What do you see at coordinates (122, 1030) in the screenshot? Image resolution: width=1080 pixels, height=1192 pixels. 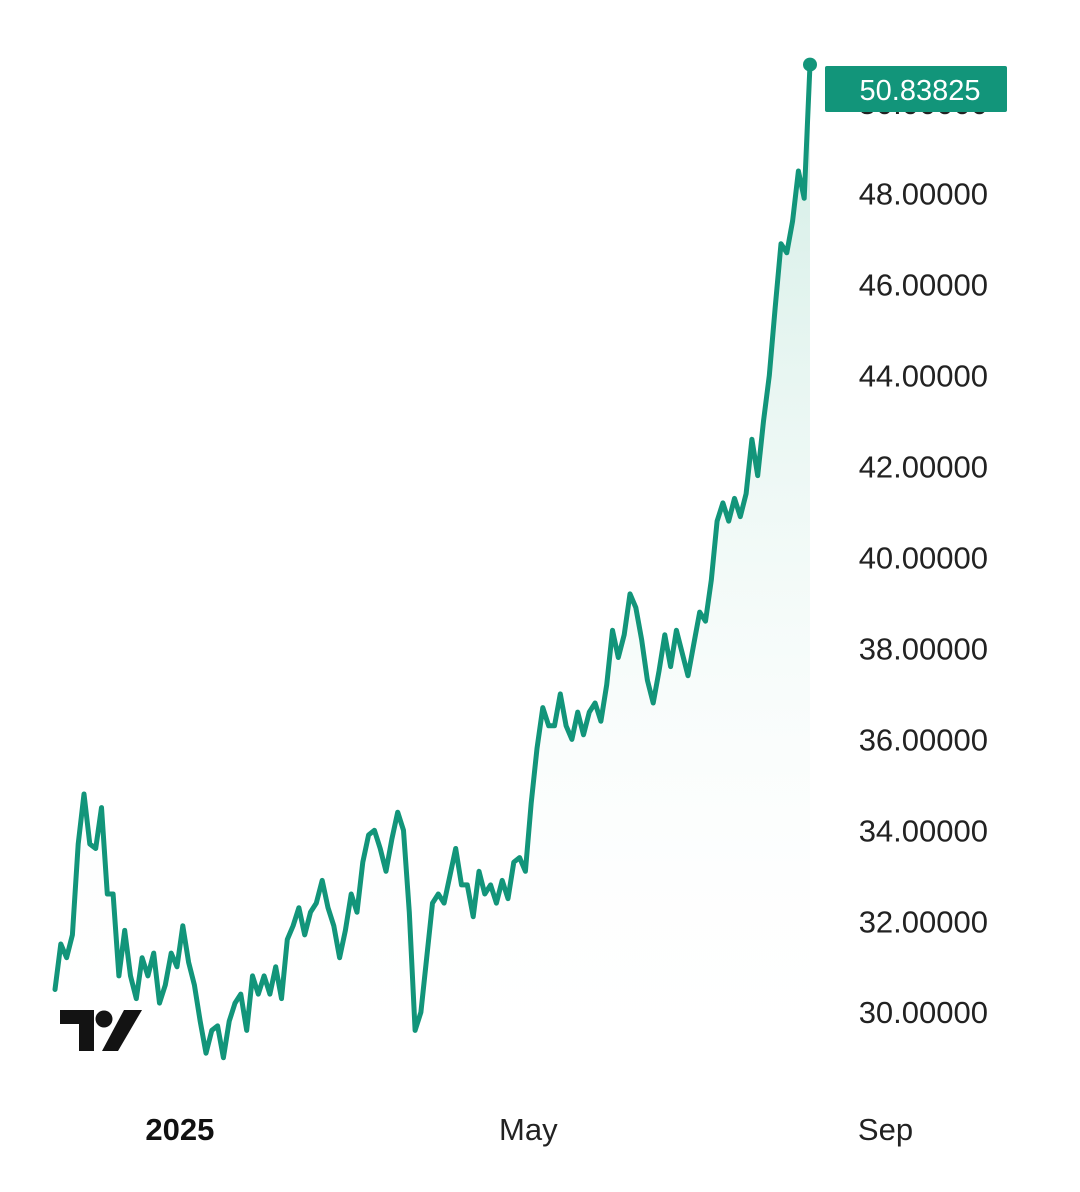 I see `logo-slash-shape` at bounding box center [122, 1030].